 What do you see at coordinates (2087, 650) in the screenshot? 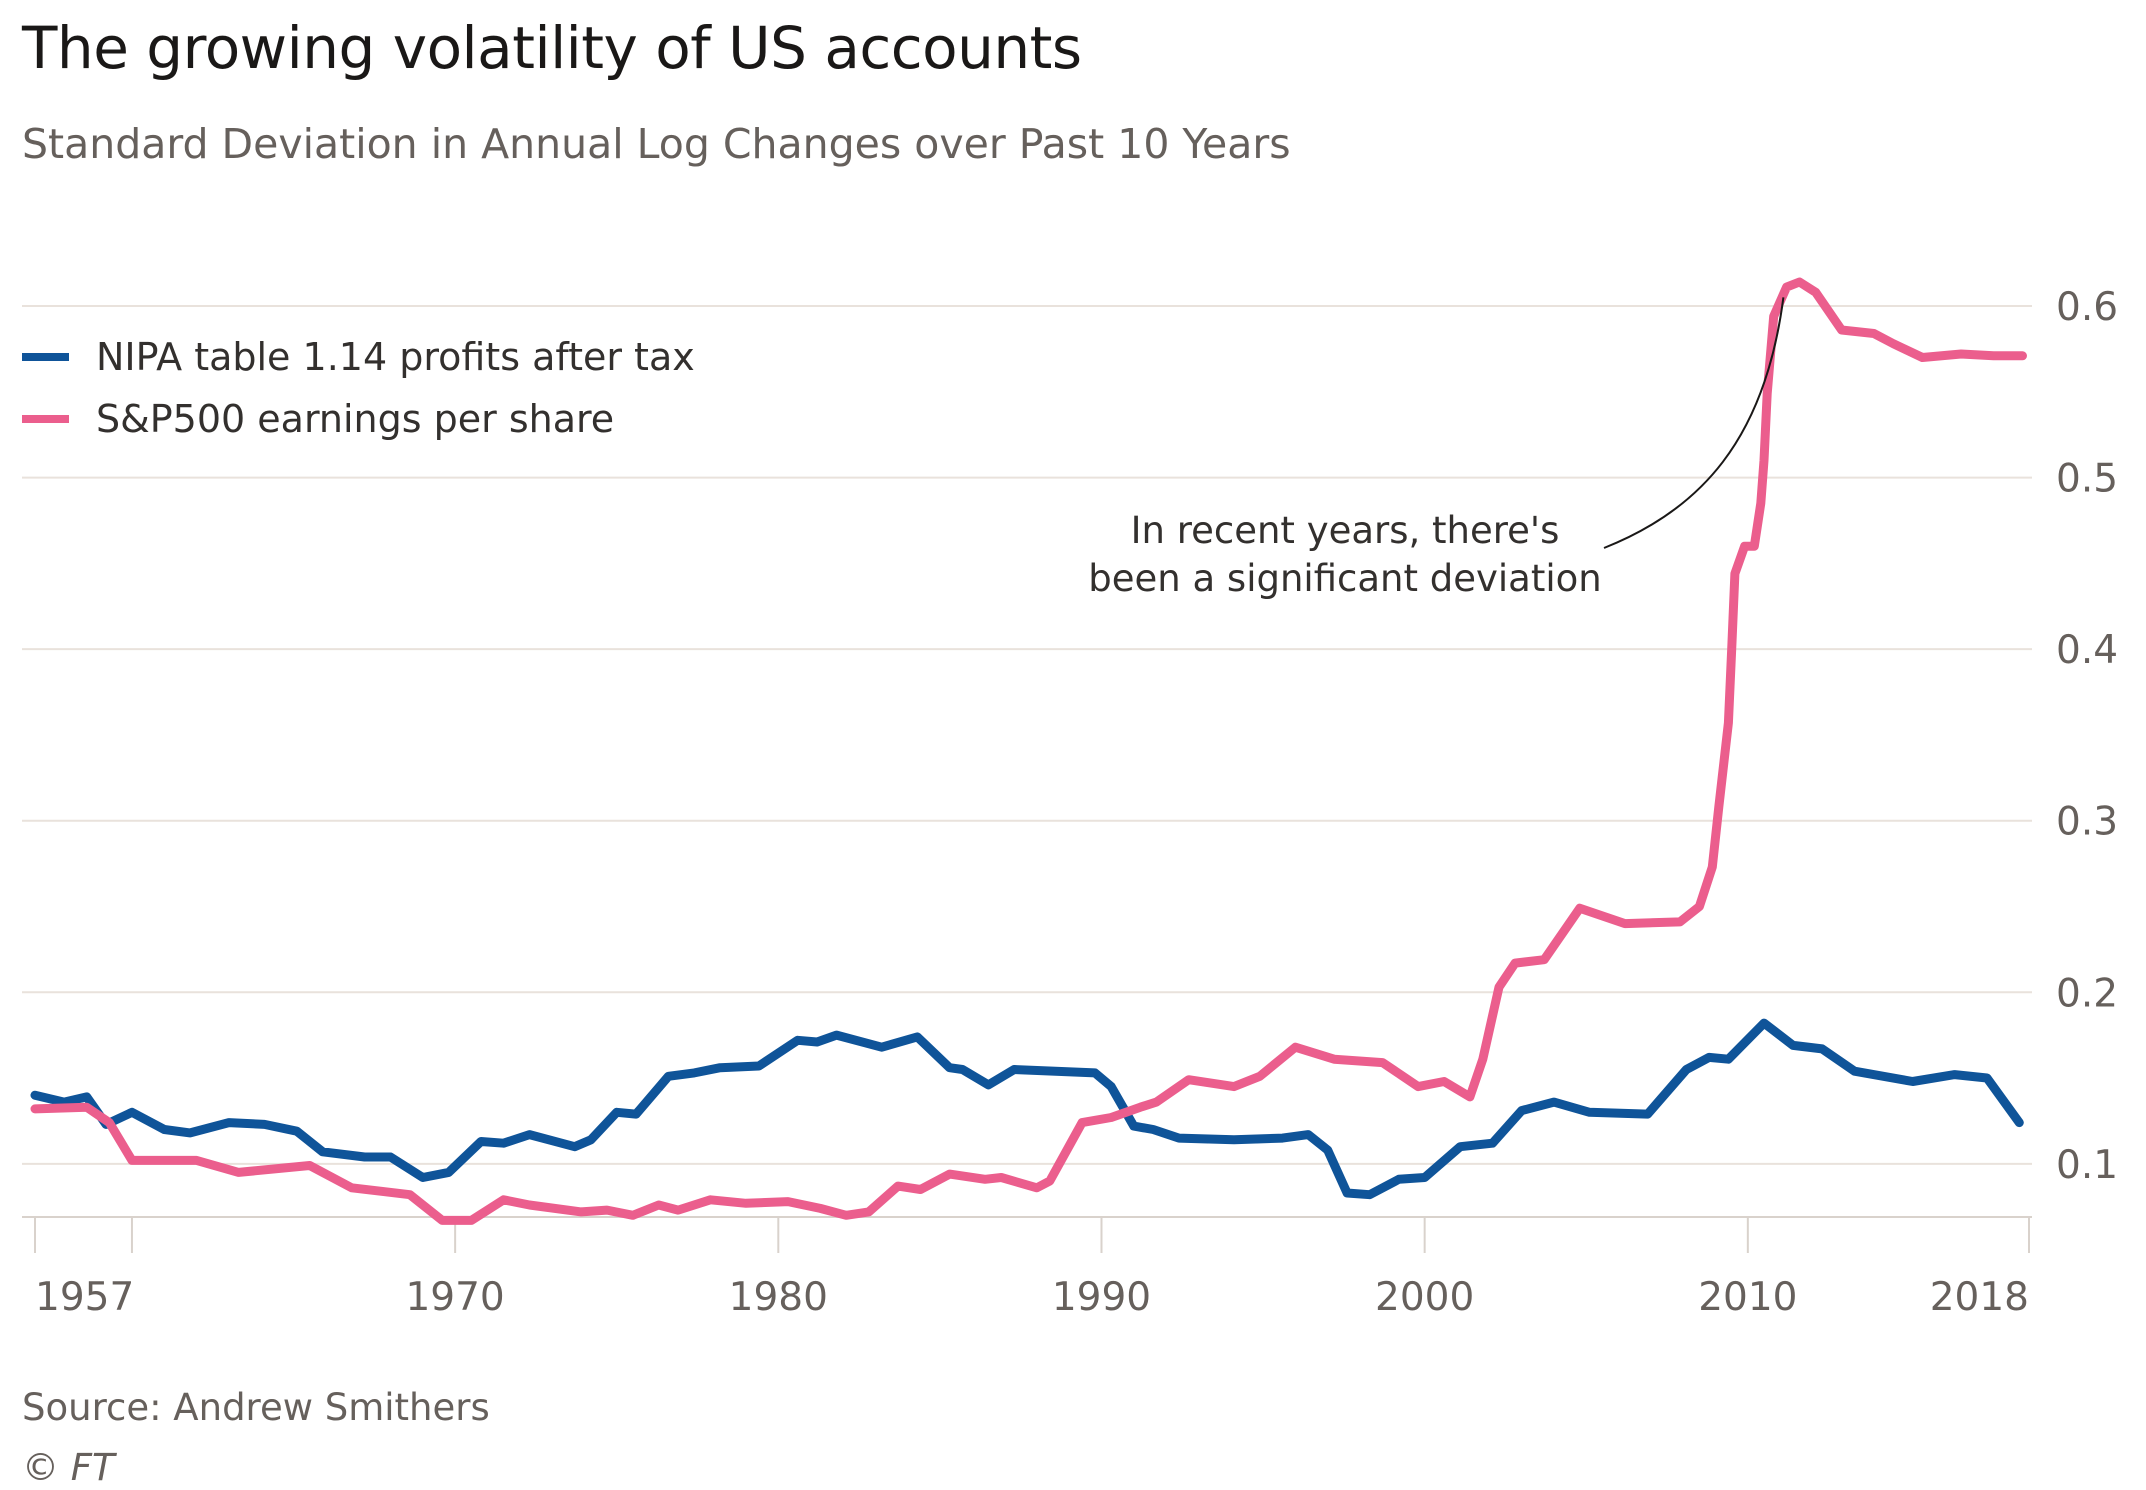
I see `y-tick-label: 0.4` at bounding box center [2087, 650].